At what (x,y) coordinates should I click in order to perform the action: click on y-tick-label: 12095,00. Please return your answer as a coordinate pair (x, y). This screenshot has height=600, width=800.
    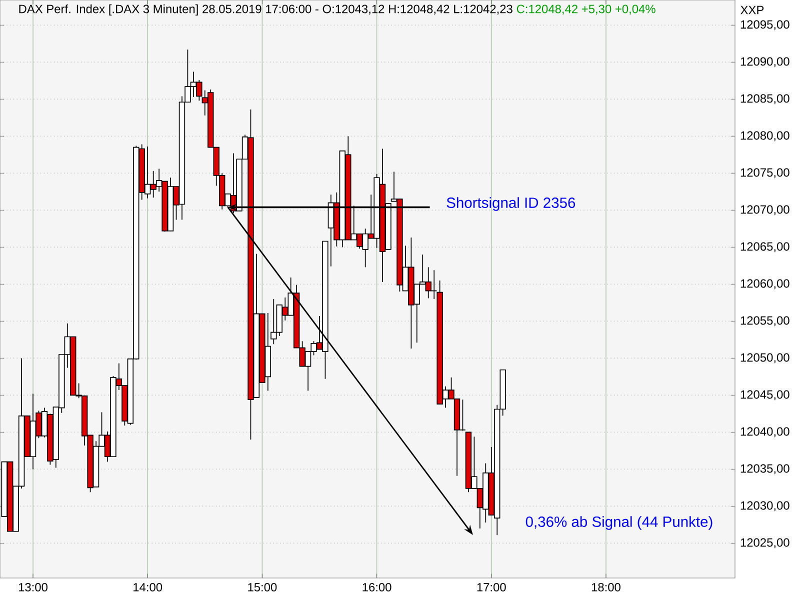
    Looking at the image, I should click on (765, 25).